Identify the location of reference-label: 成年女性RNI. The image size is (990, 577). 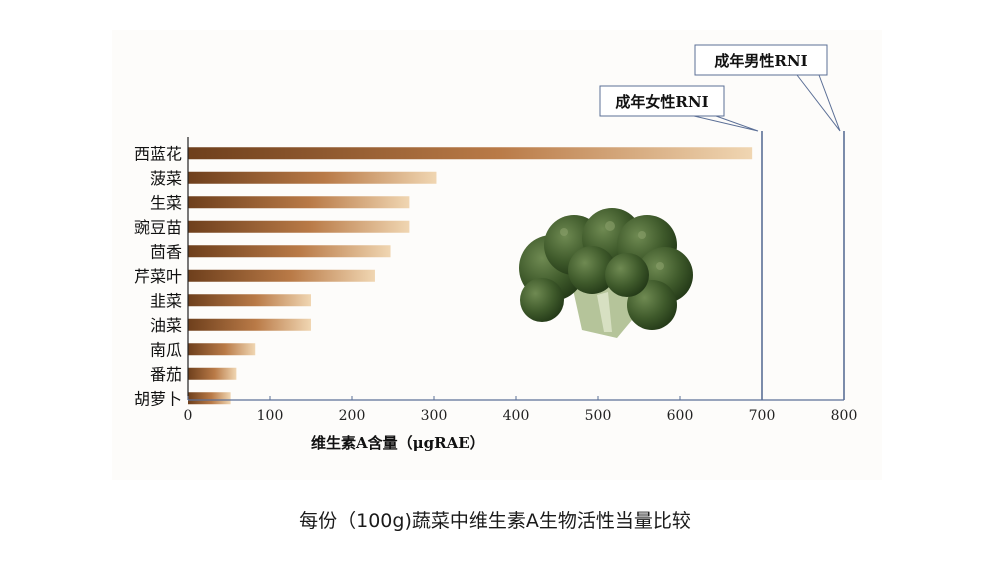
(661, 102).